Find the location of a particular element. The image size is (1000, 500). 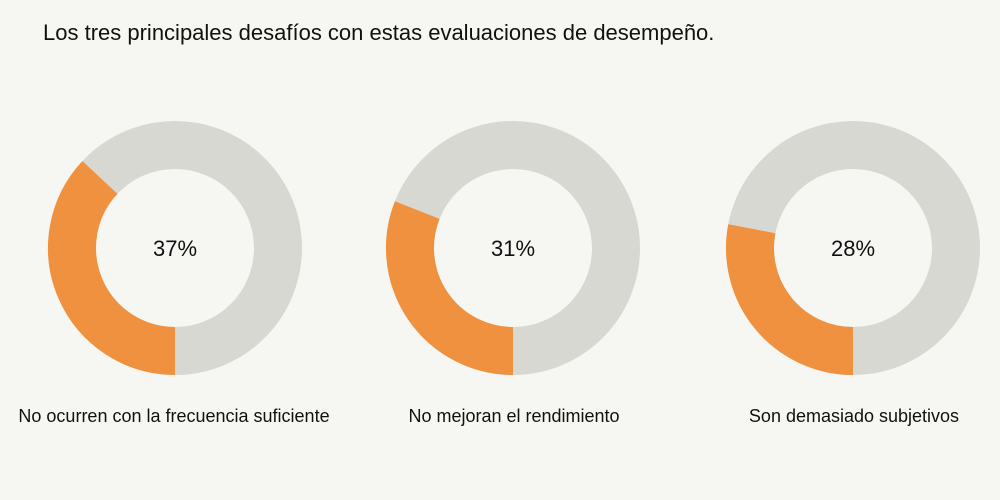

donut-3-value-arc is located at coordinates (790, 299).